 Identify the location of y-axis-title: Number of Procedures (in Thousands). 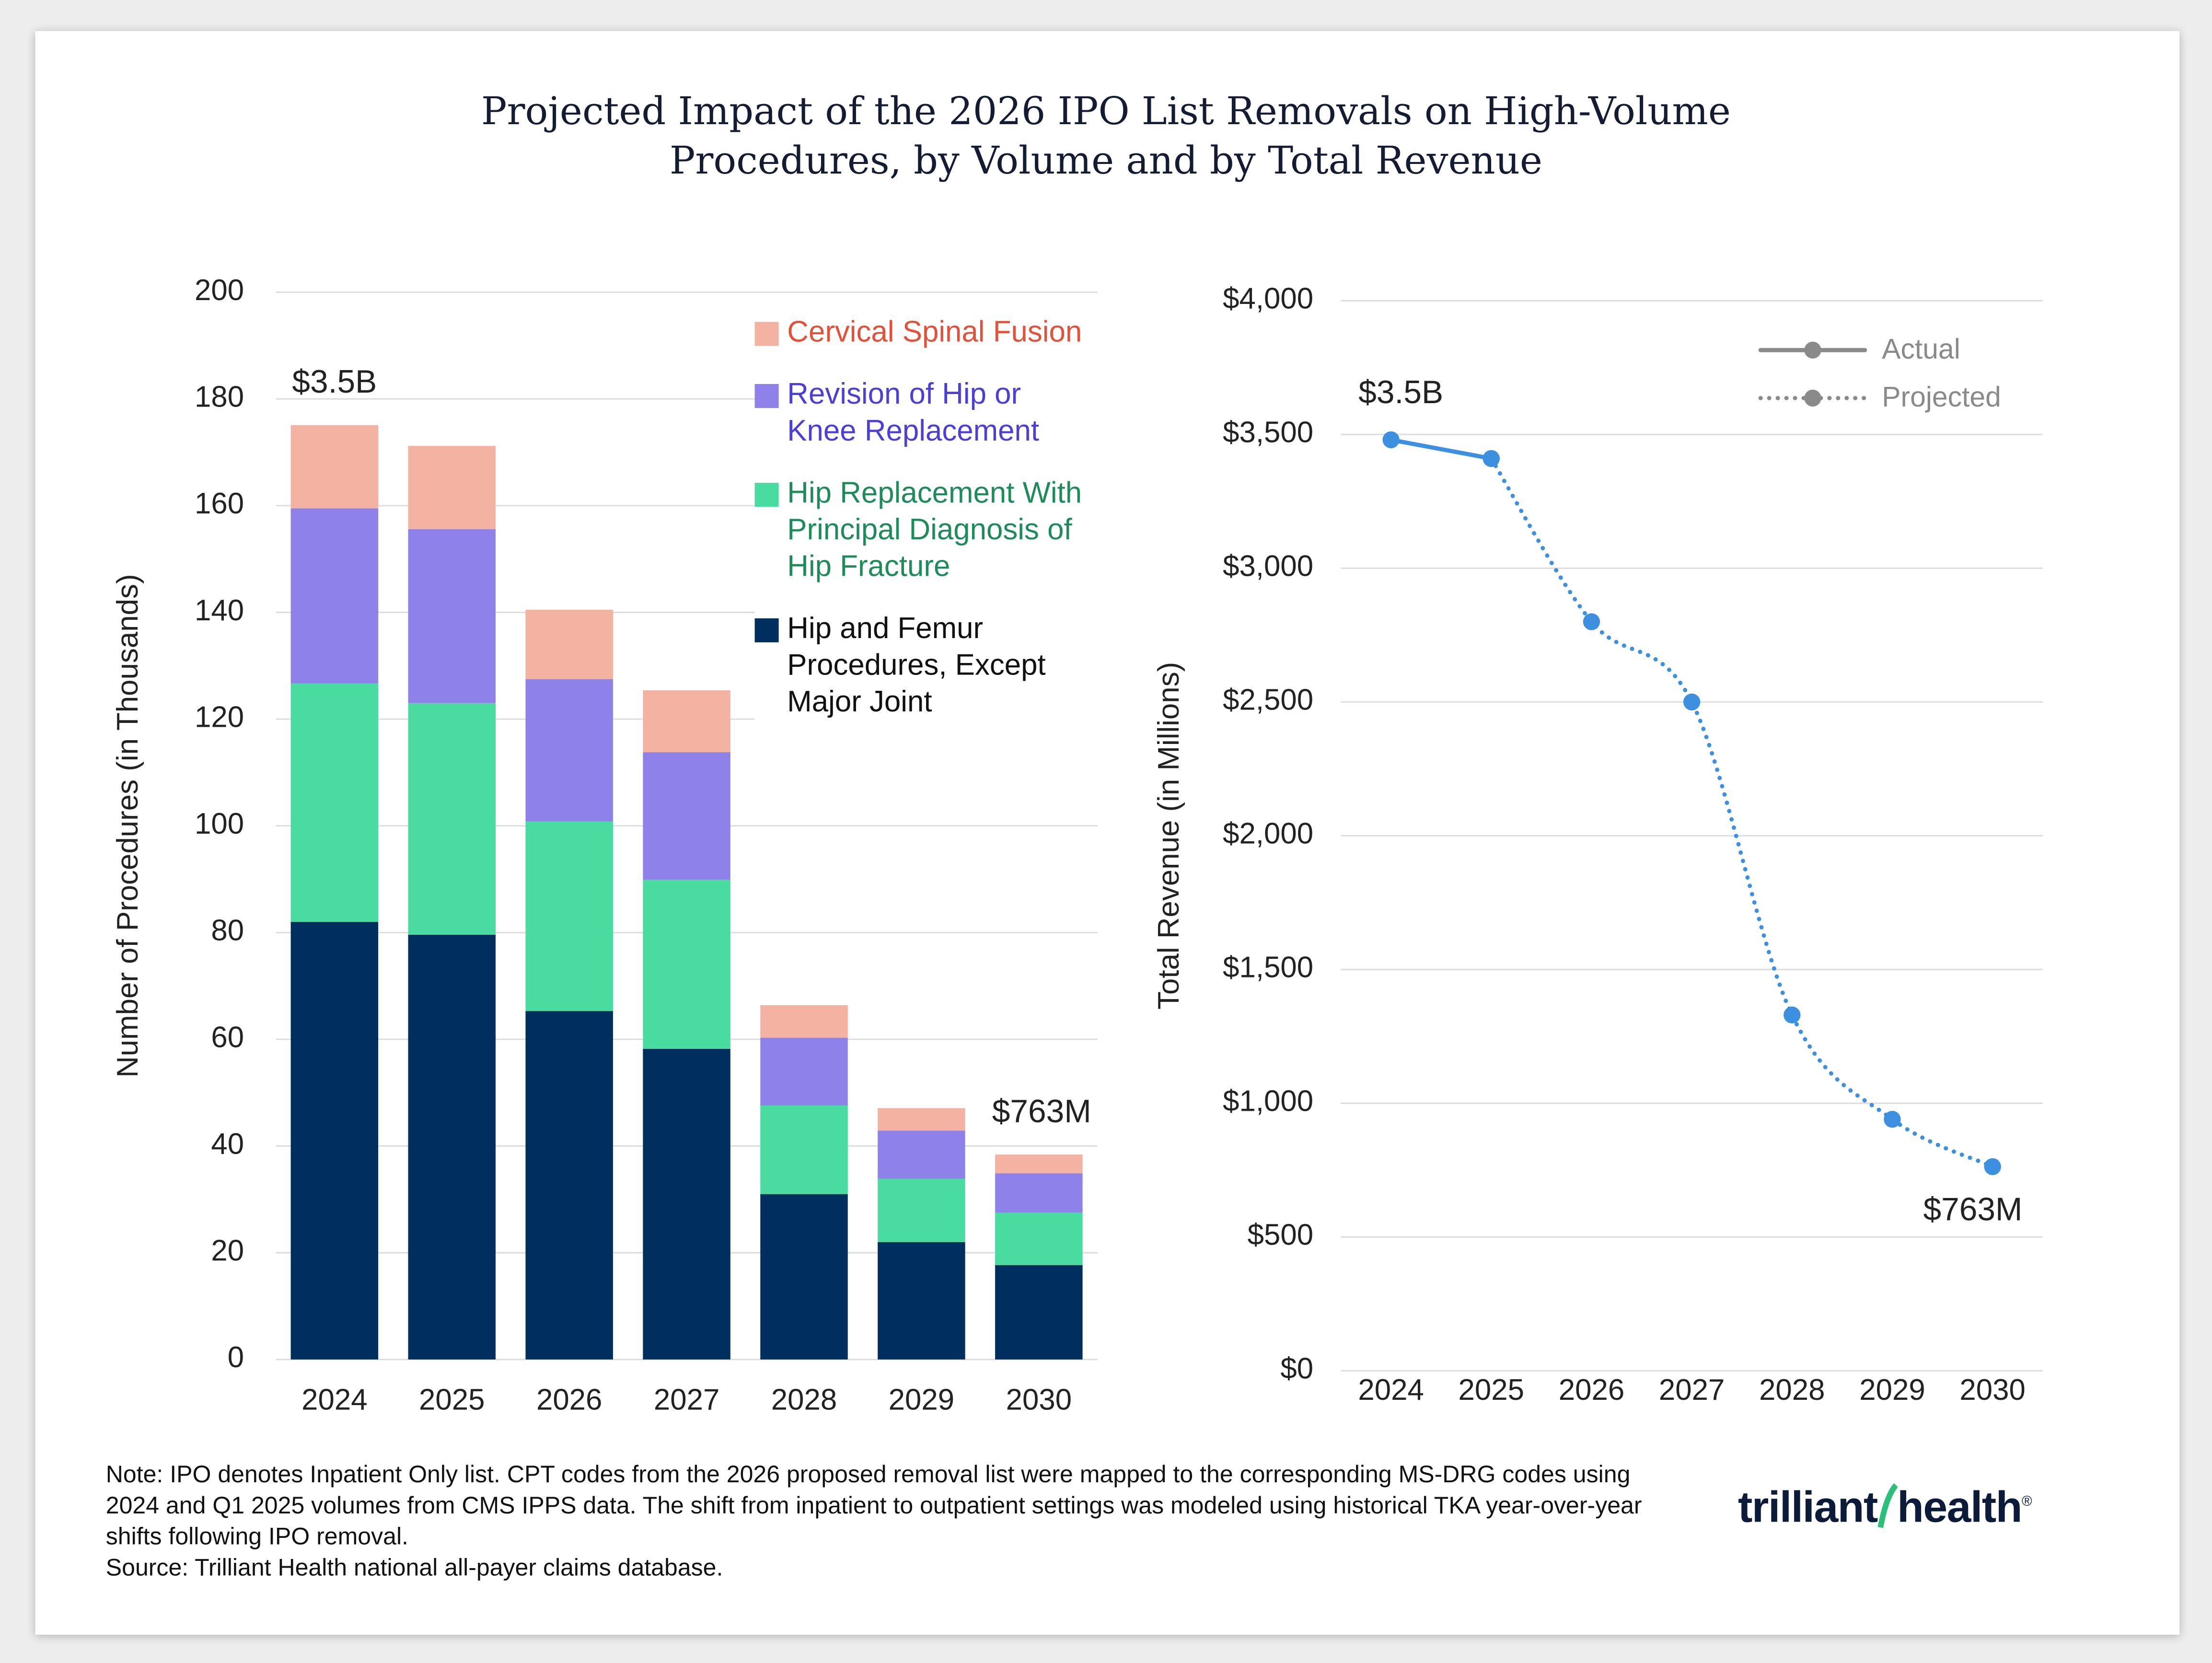
(128, 825).